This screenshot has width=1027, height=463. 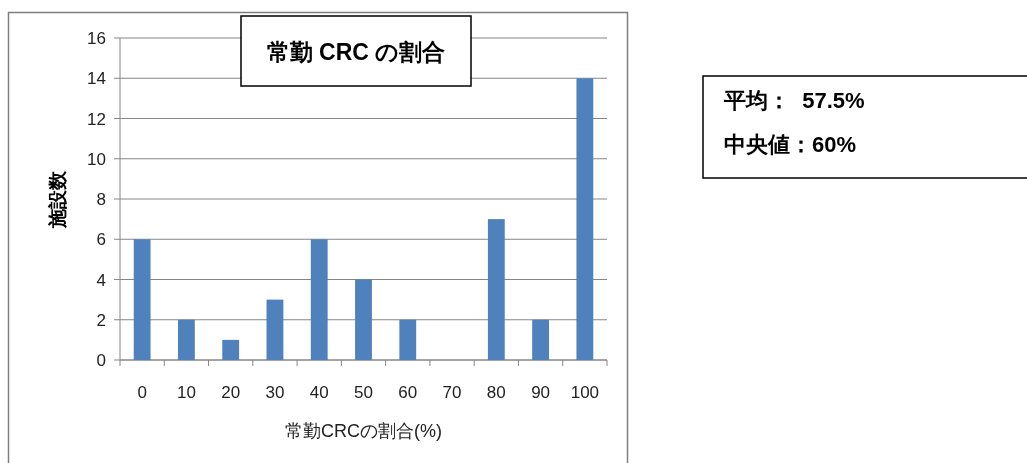 I want to click on y-tick-label: 12, so click(x=96, y=119).